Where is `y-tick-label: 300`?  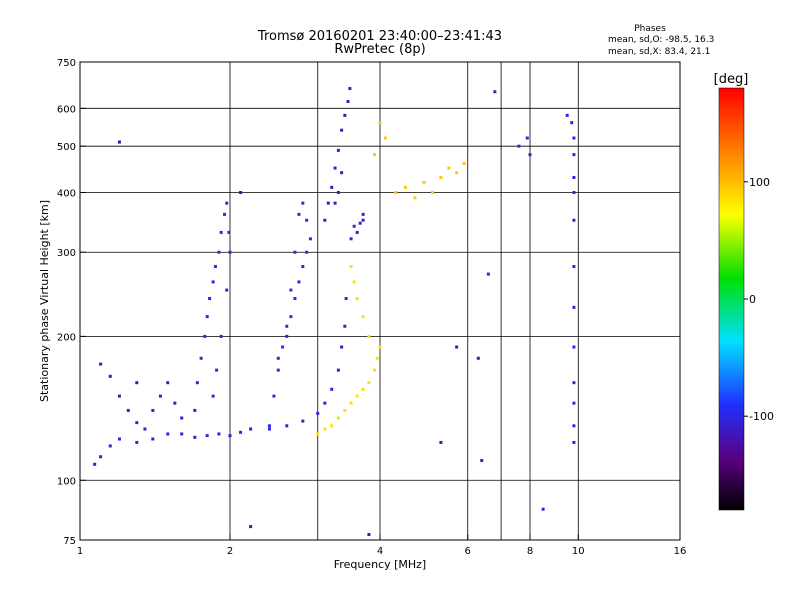 y-tick-label: 300 is located at coordinates (66, 253).